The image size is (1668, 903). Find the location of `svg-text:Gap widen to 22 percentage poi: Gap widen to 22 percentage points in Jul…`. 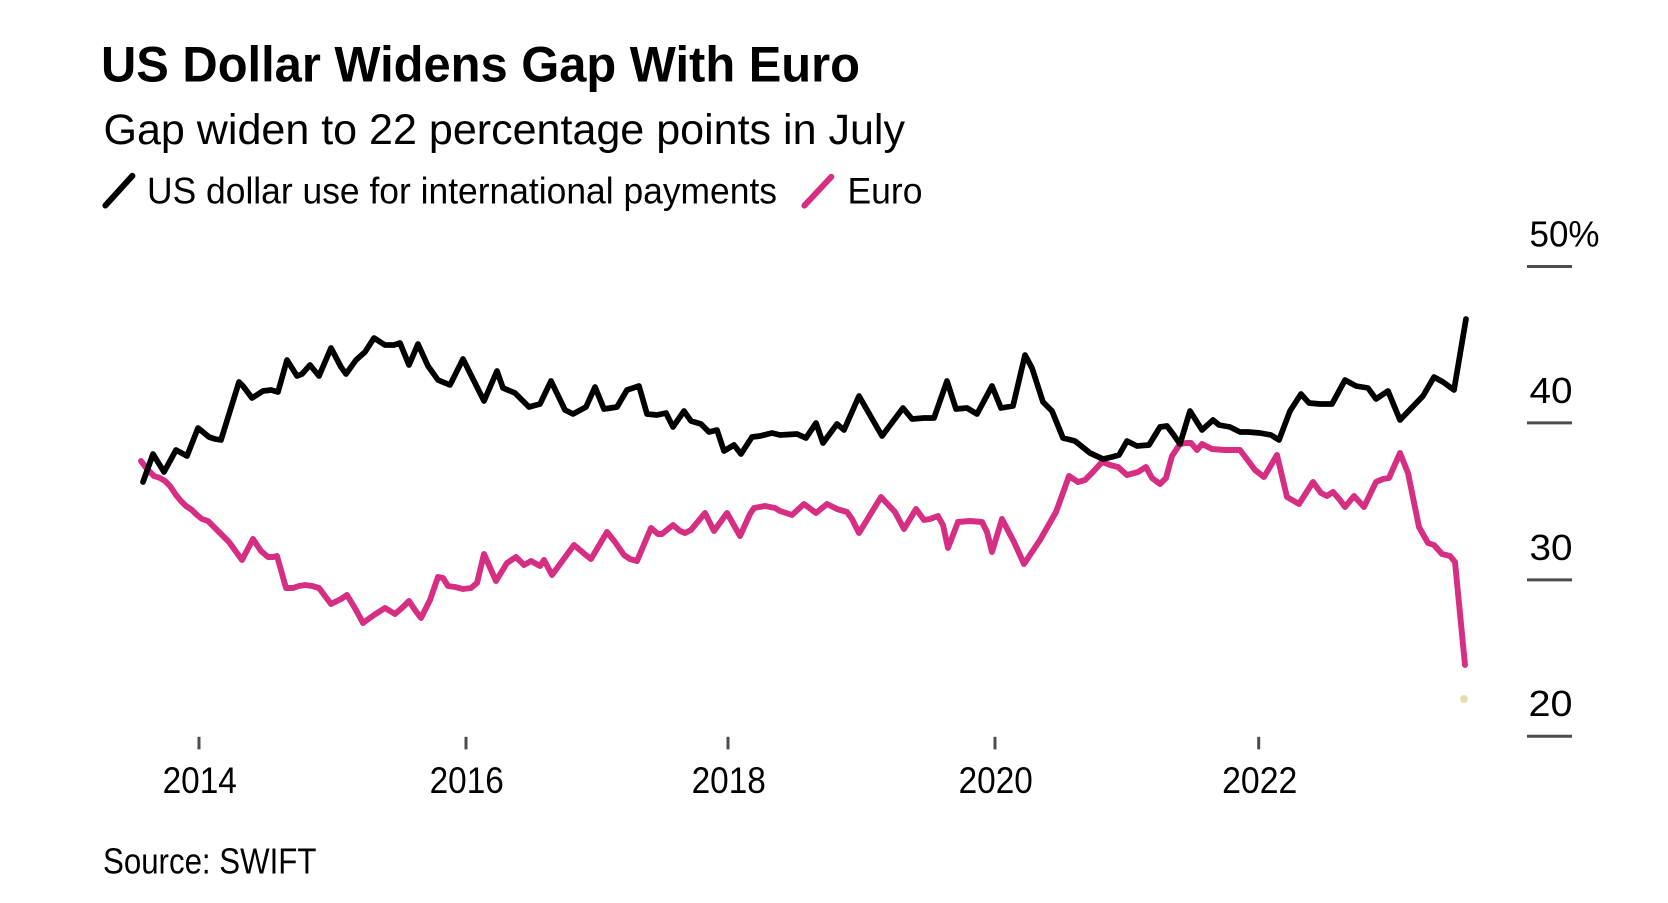

svg-text:Gap widen to 22 percentage poi: Gap widen to 22 percentage points in Jul… is located at coordinates (505, 130).